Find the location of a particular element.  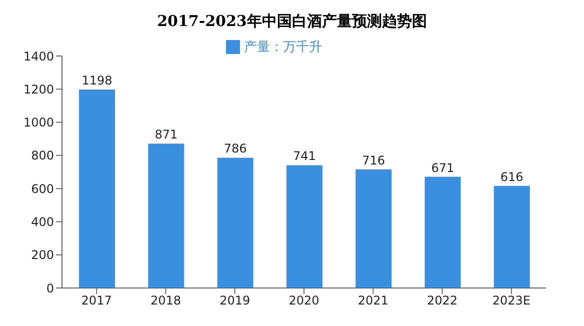

x-tick-label: 2023E is located at coordinates (511, 301).